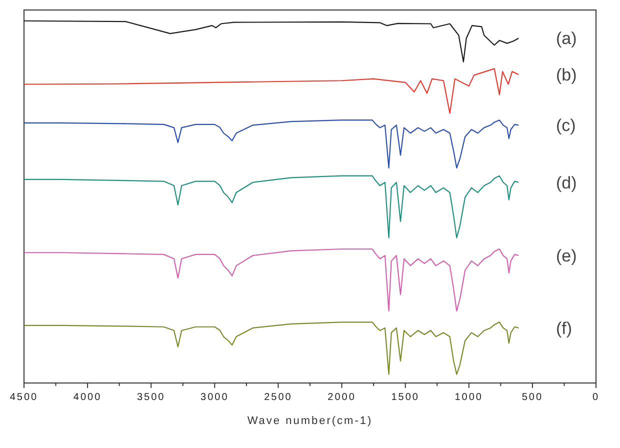  I want to click on x-tick-label: 3000, so click(214, 397).